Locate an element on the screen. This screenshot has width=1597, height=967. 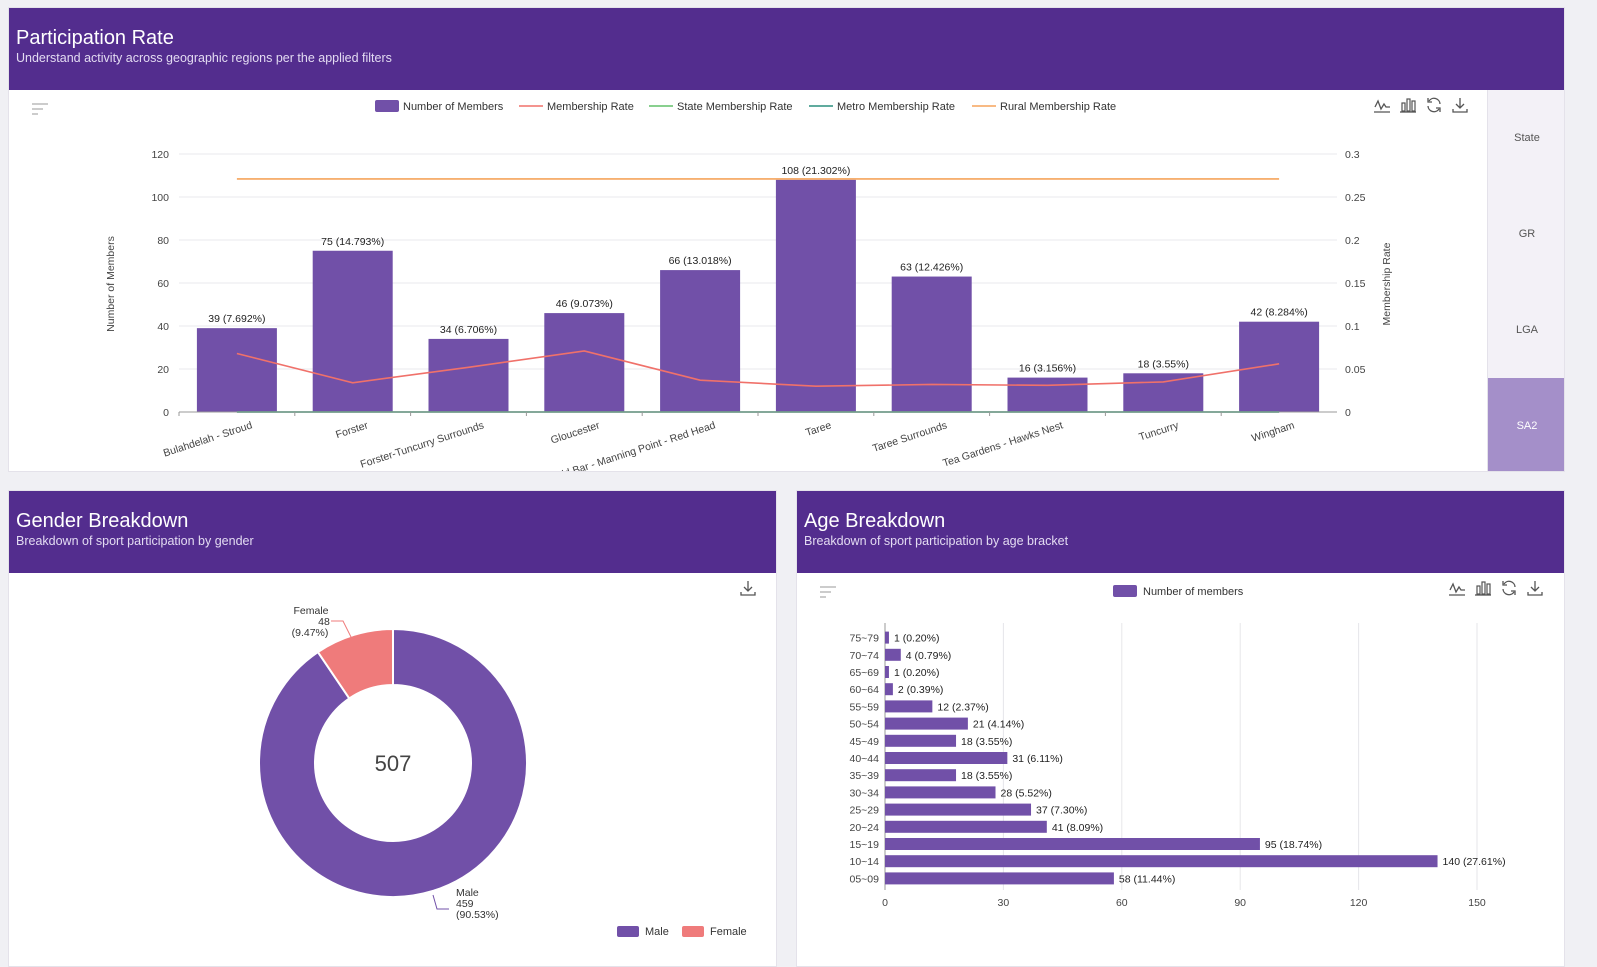
x-tick-label: 120 is located at coordinates (1359, 903).